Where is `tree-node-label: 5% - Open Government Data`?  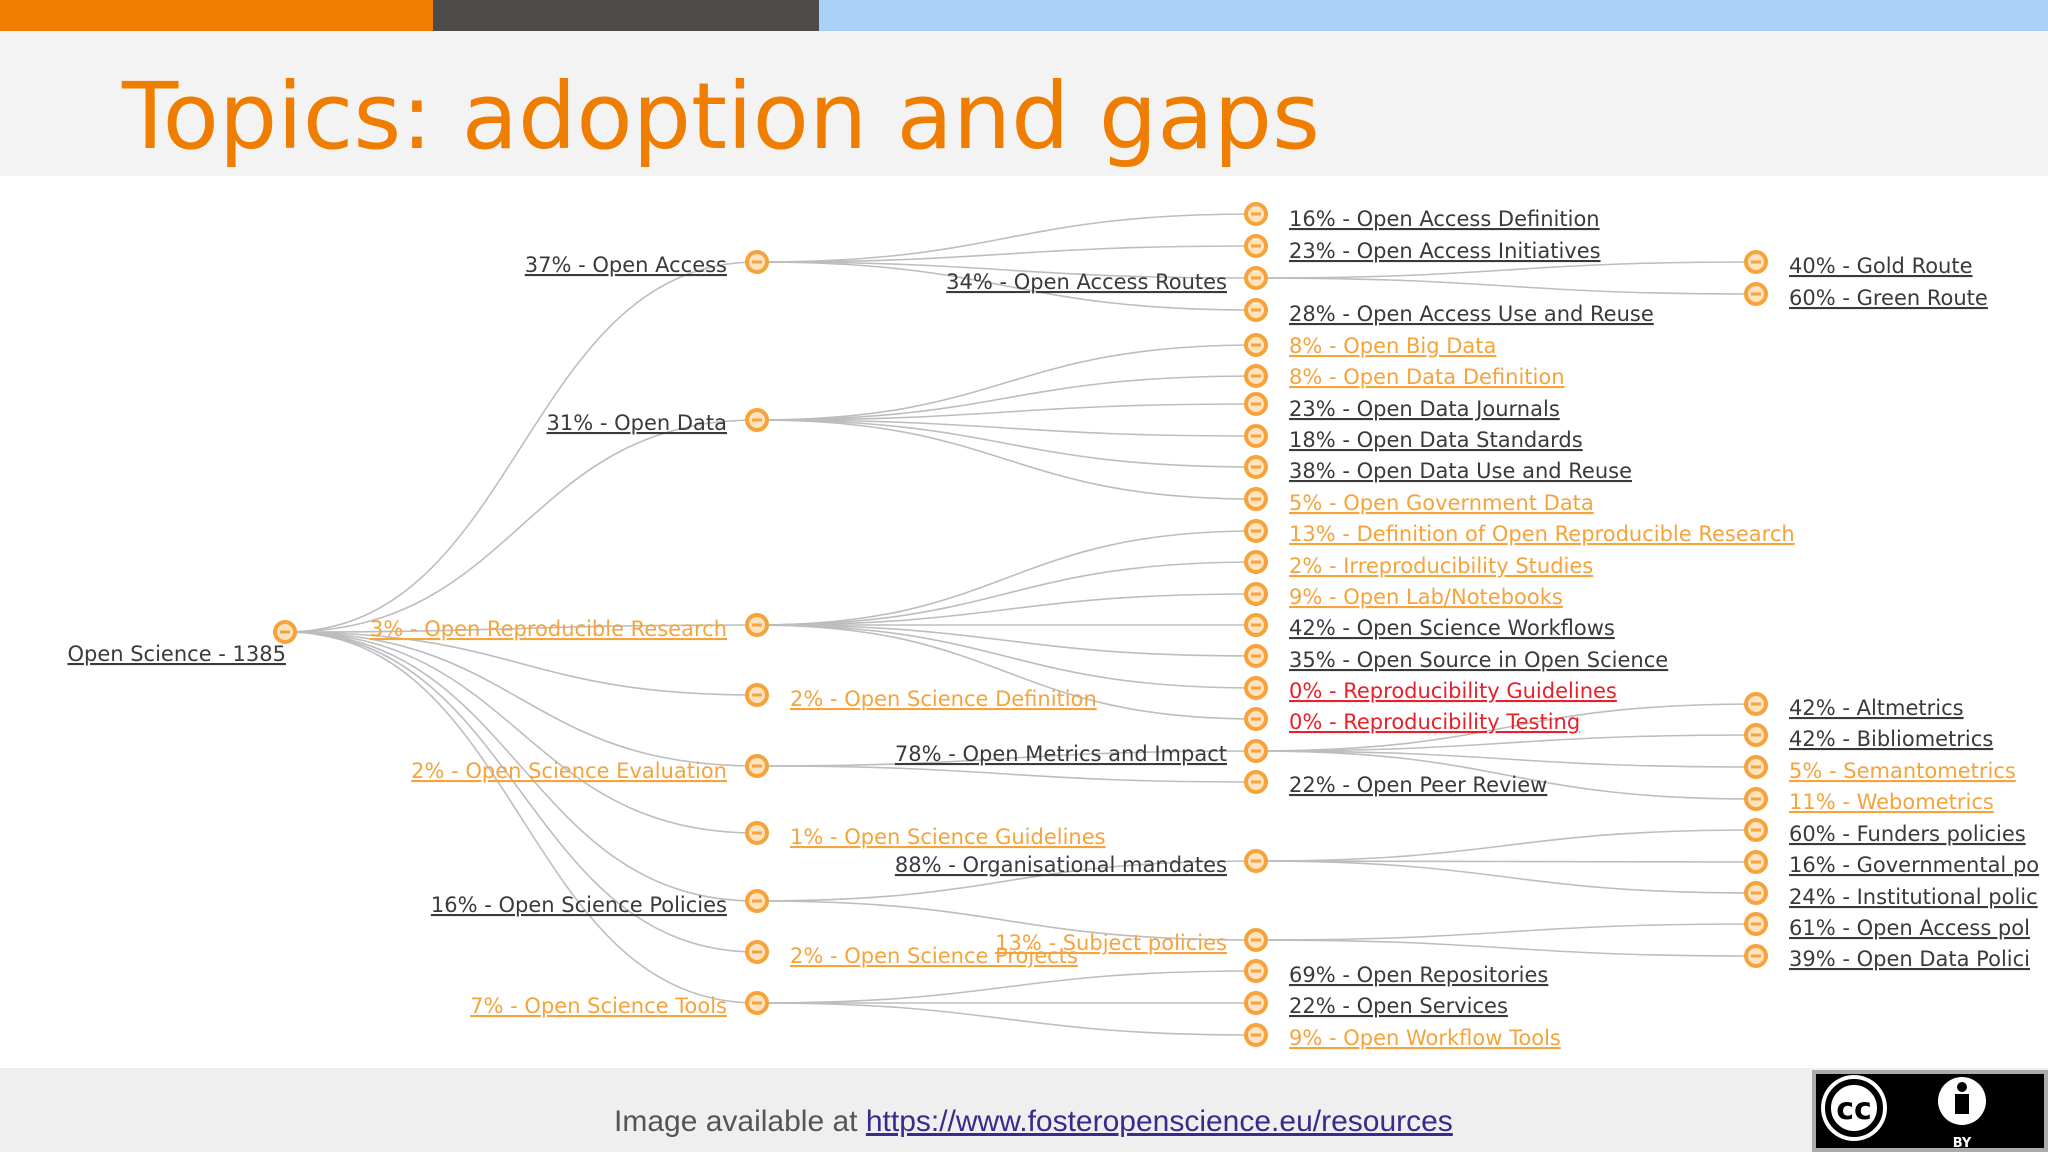 tree-node-label: 5% - Open Government Data is located at coordinates (1441, 503).